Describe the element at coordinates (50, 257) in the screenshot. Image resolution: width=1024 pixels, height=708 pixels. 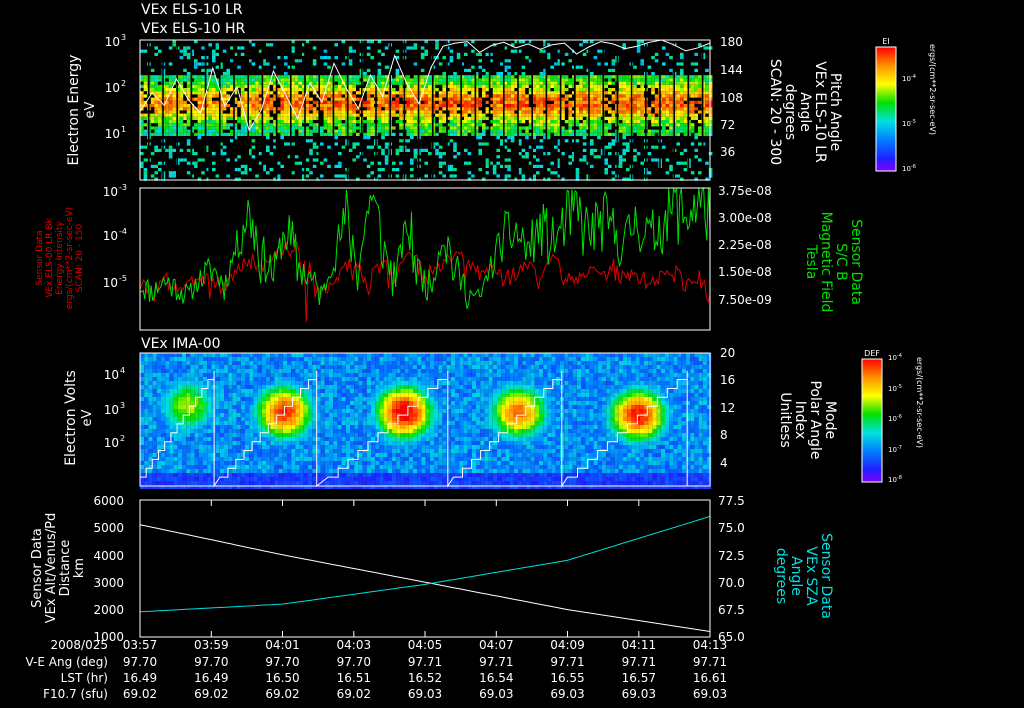
I see `p2-ylabel-1: VEx ELS-00 LR Bk` at that location.